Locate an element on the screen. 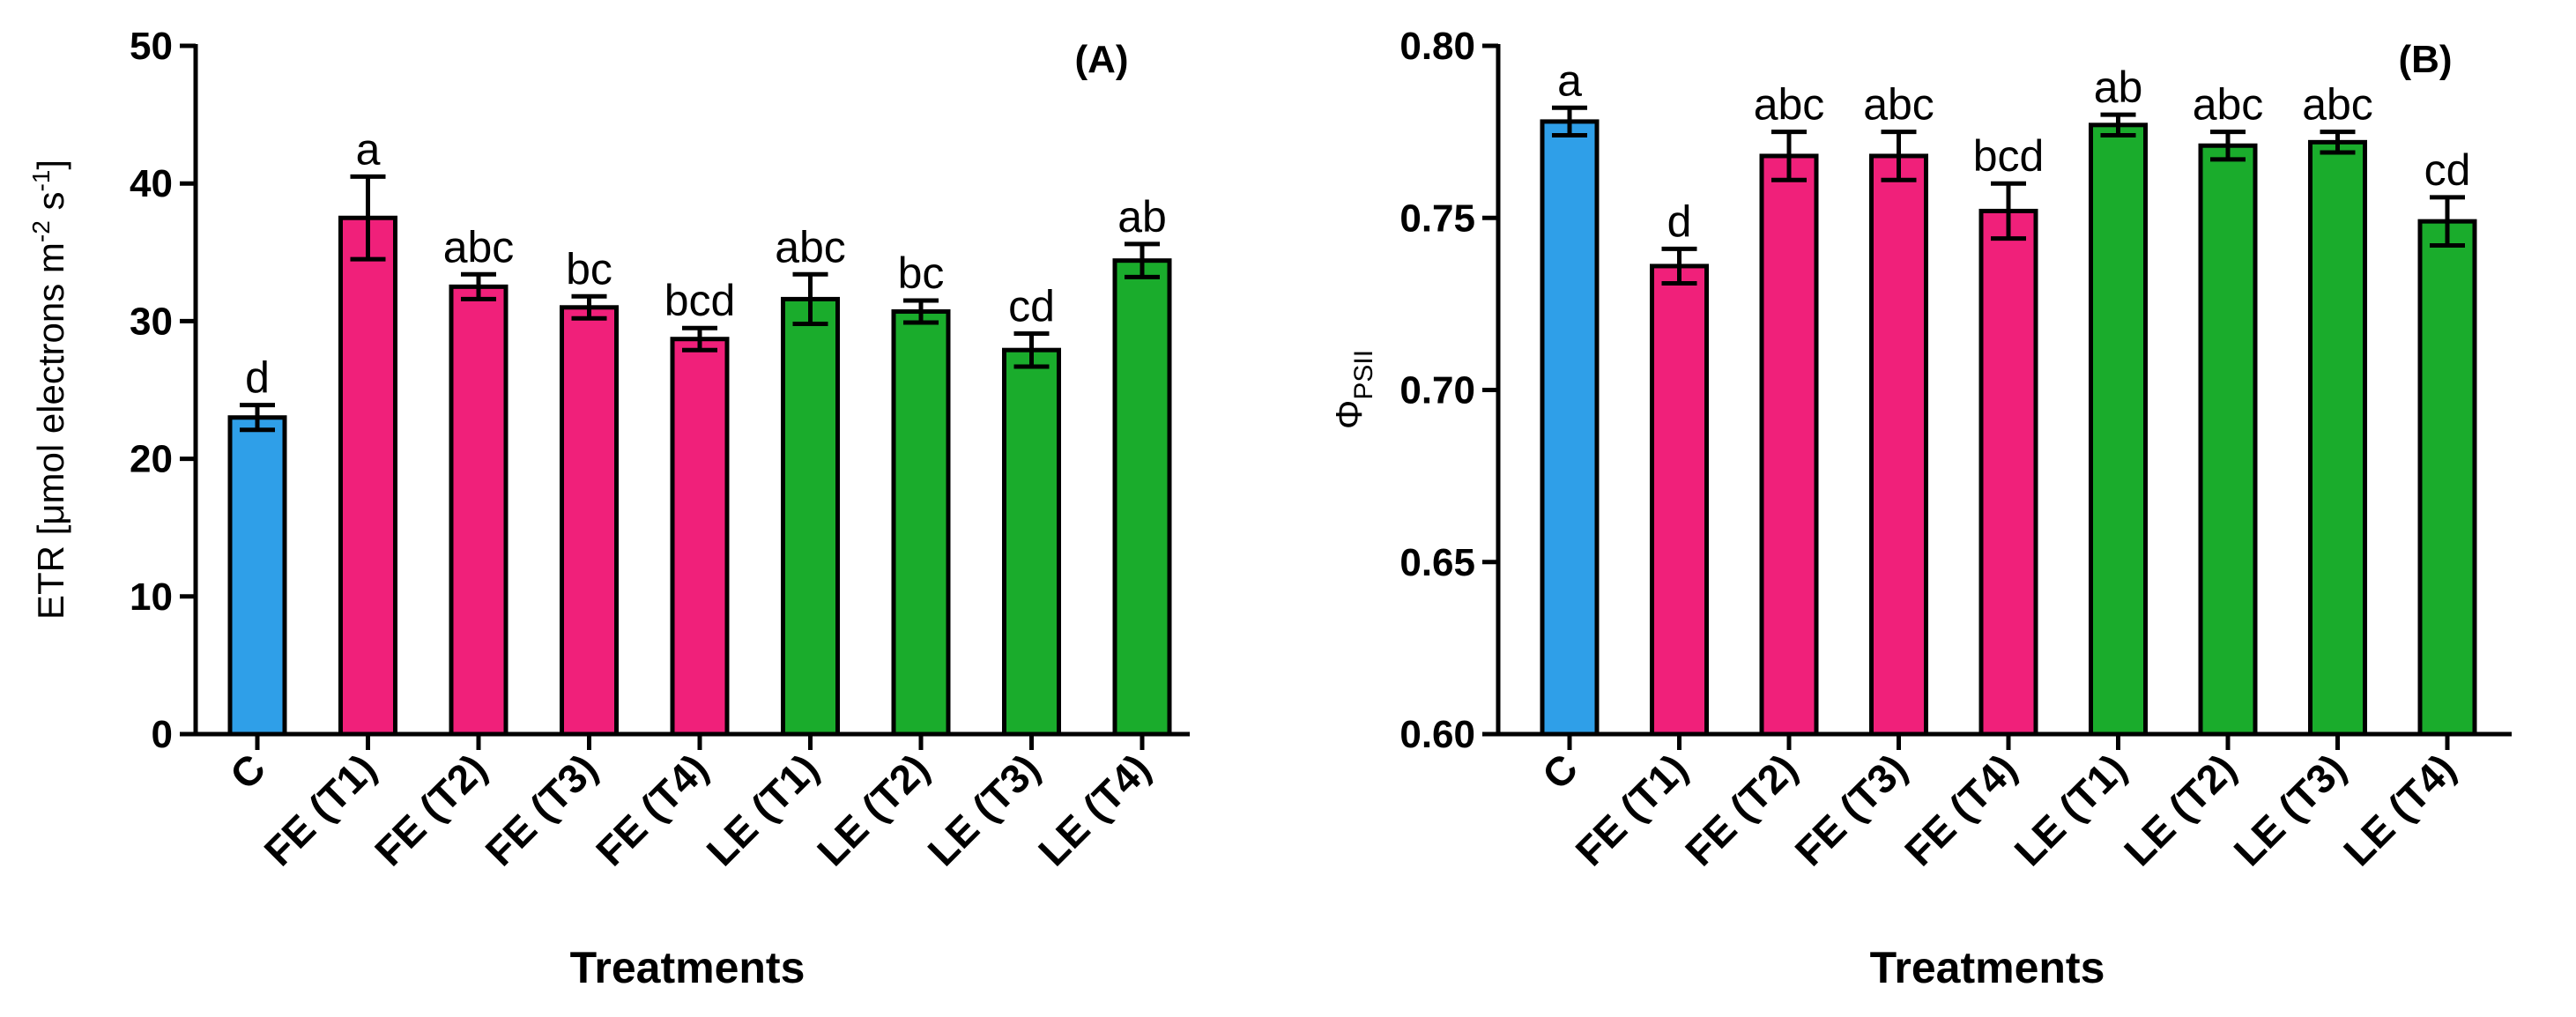  y-axis-title-sub: PSII is located at coordinates (1363, 375).